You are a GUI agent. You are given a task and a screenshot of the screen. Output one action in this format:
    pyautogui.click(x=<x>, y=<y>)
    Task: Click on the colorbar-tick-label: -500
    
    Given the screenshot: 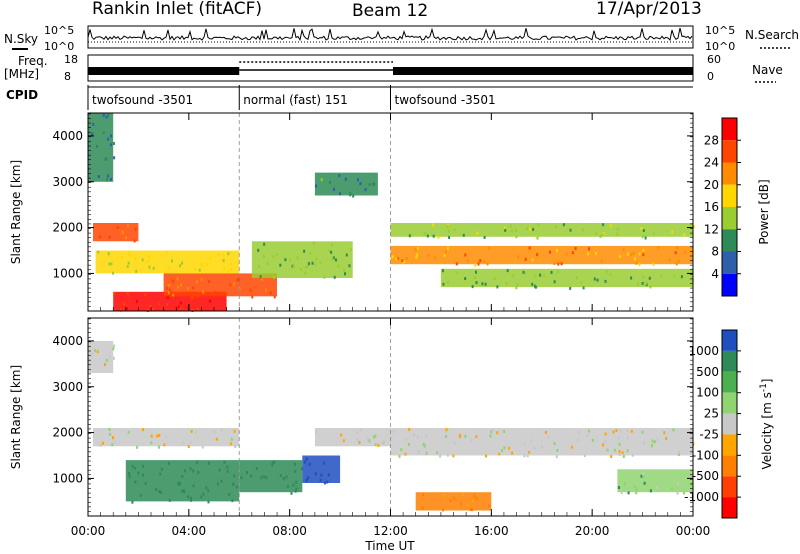 What is the action you would take?
    pyautogui.click(x=705, y=476)
    